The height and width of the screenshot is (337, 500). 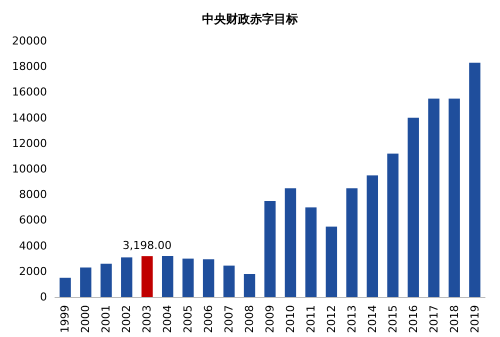 What do you see at coordinates (413, 319) in the screenshot?
I see `x-tick-label: 2016` at bounding box center [413, 319].